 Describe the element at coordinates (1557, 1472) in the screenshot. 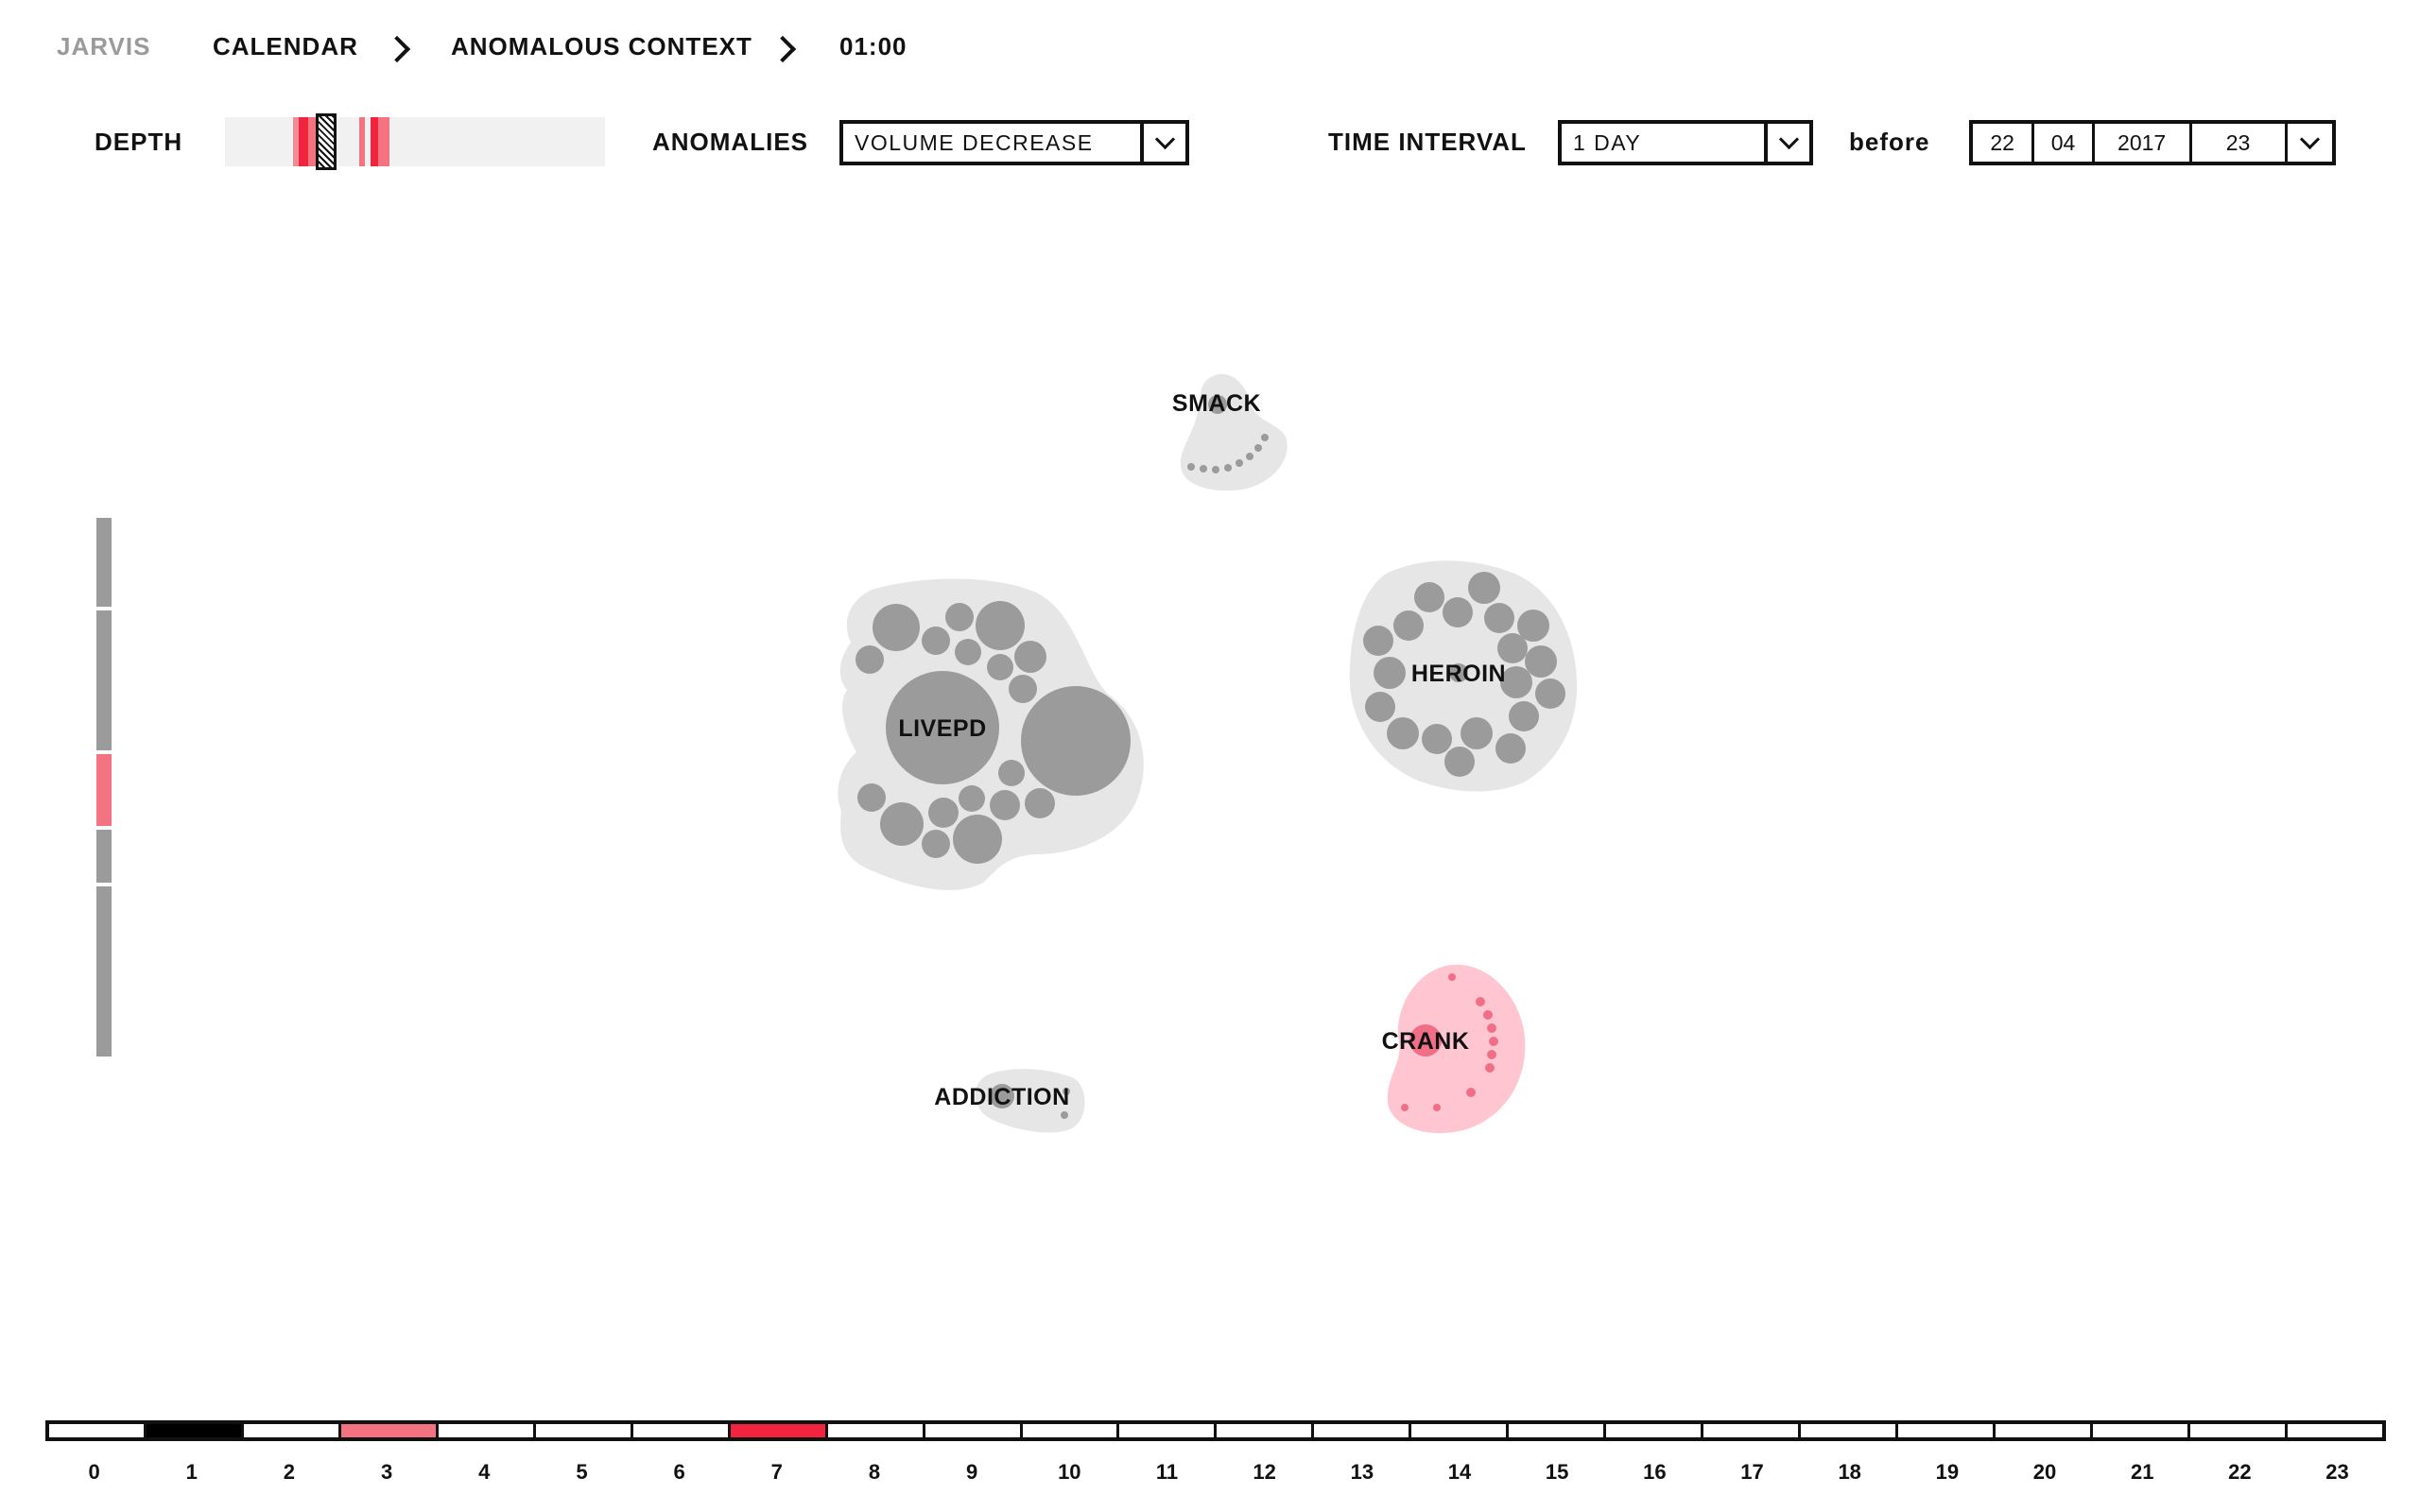

I see `hour-label: 15` at that location.